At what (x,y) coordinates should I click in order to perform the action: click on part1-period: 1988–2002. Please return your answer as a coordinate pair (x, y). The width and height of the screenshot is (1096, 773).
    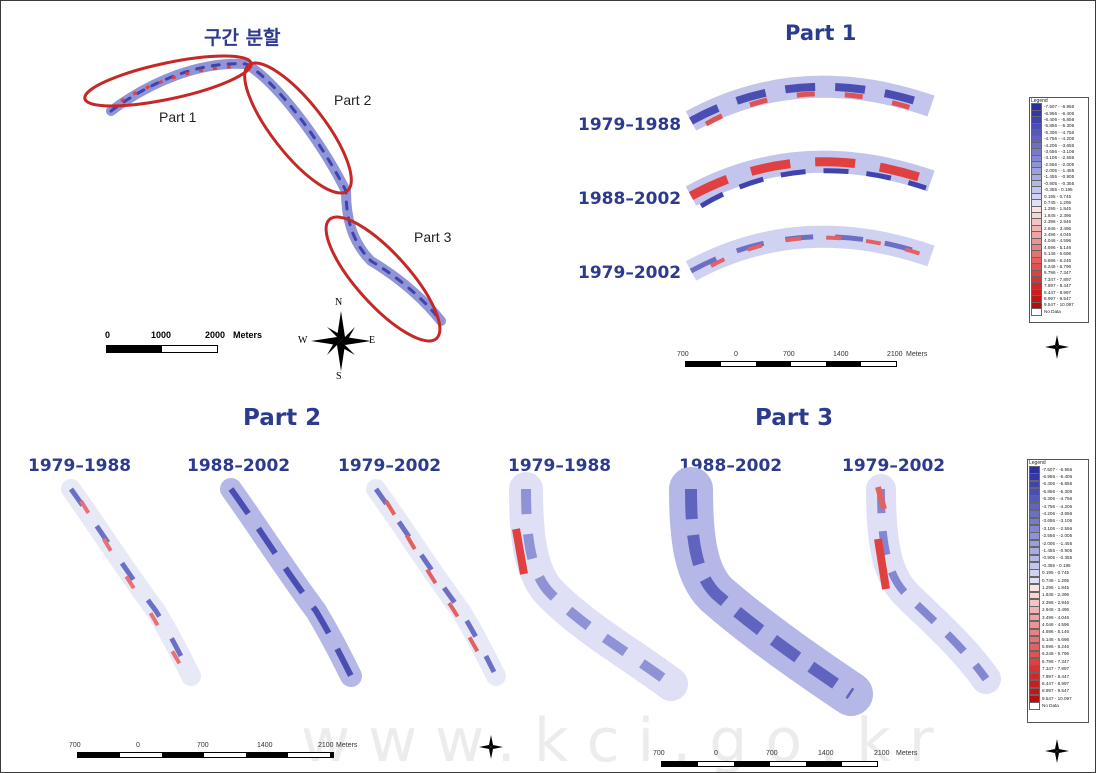
    Looking at the image, I should click on (630, 199).